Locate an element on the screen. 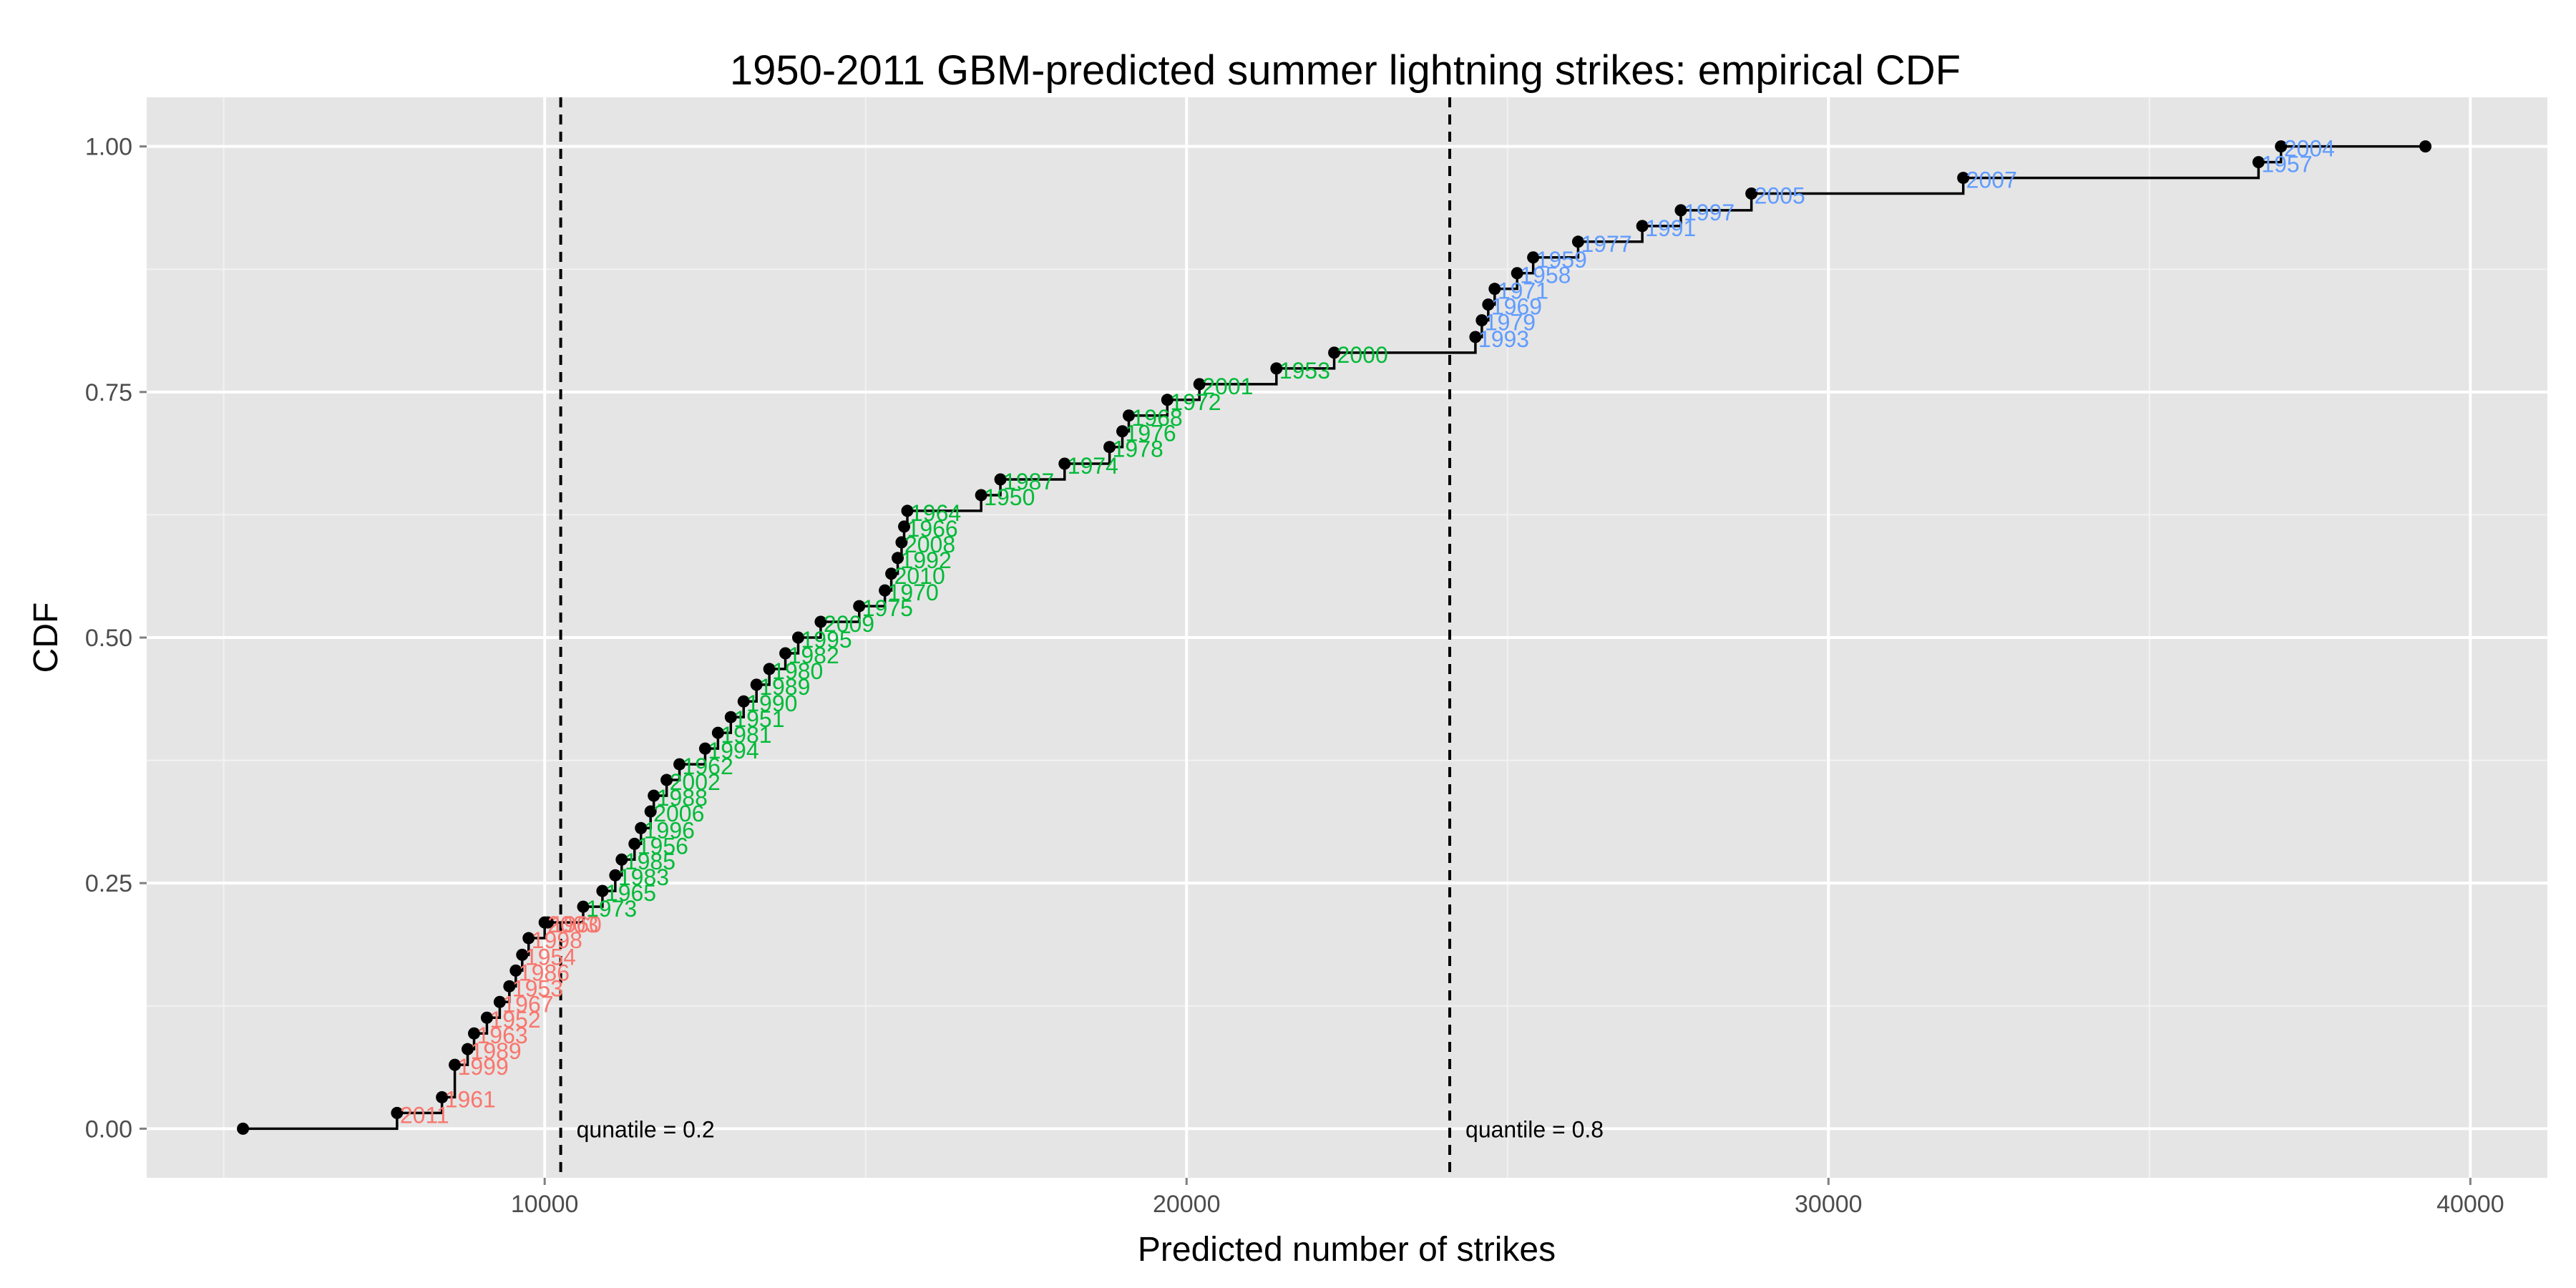  year-label: 1976 is located at coordinates (1151, 434).